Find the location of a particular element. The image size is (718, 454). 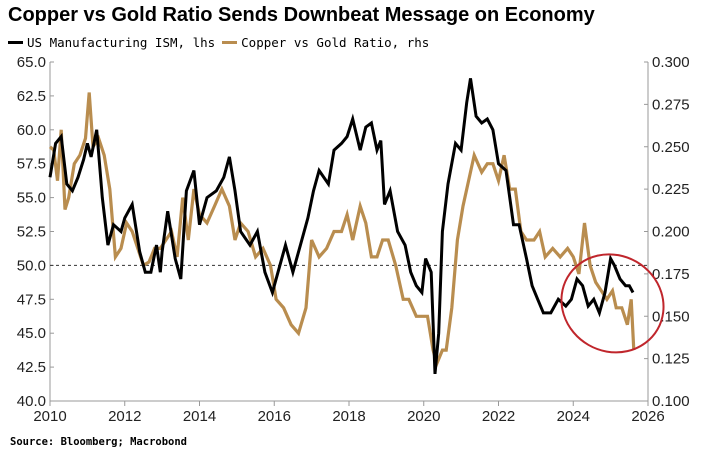

legend-label-ism: US Manufacturing ISM, lhs is located at coordinates (121, 42).